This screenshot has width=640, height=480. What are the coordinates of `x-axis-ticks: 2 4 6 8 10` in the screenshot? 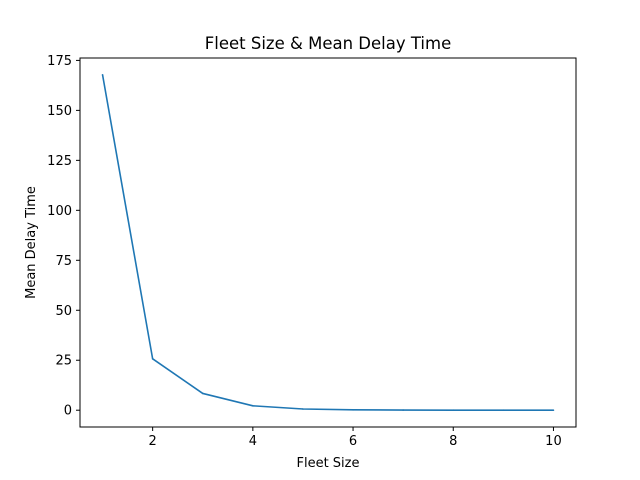 It's located at (355, 438).